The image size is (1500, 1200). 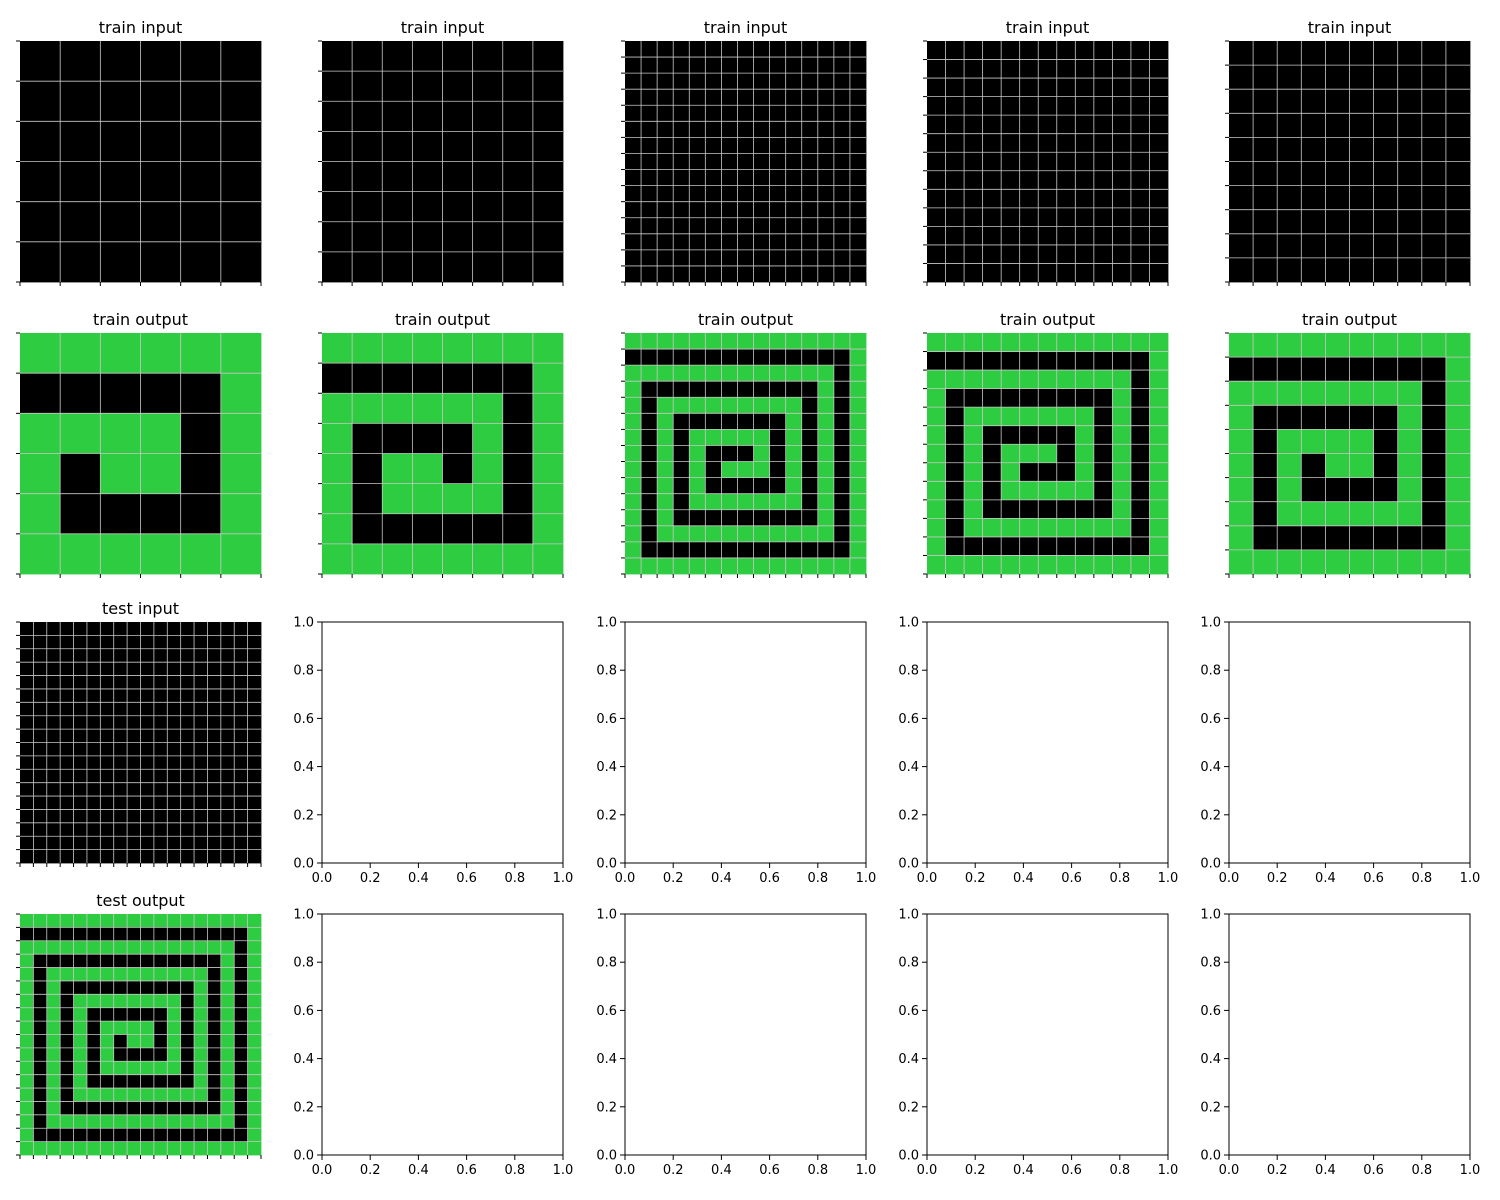 What do you see at coordinates (140, 900) in the screenshot?
I see `panel-title: test output` at bounding box center [140, 900].